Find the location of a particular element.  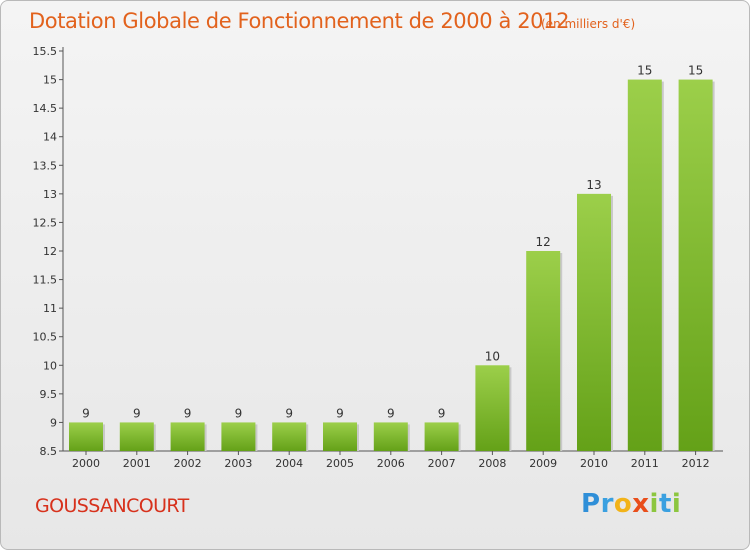

x-tick-label: 2002 is located at coordinates (188, 463).